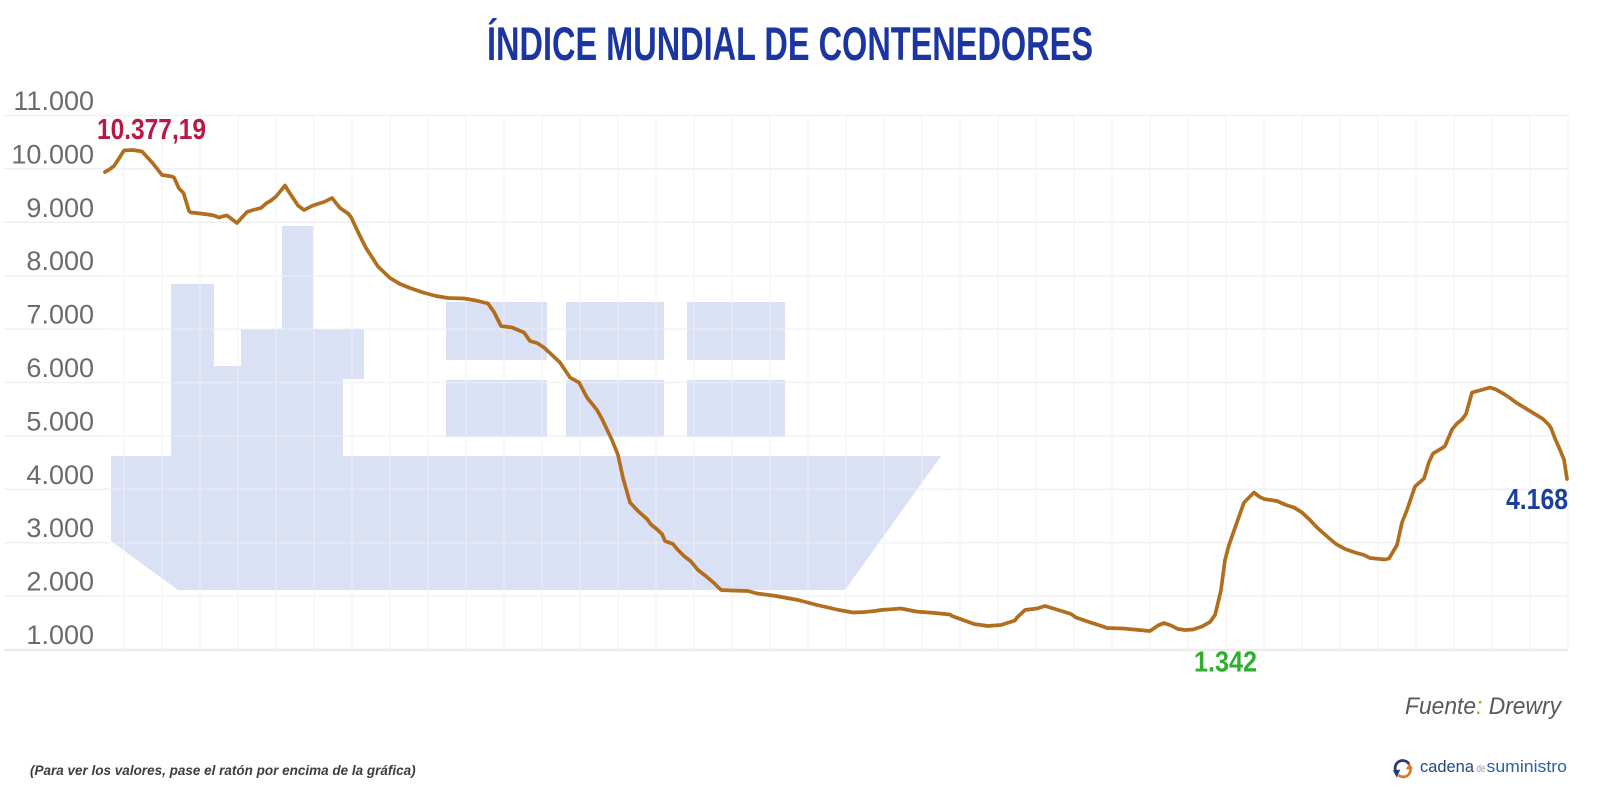 Image resolution: width=1600 pixels, height=800 pixels. I want to click on svg-text: 9.000, so click(60, 208).